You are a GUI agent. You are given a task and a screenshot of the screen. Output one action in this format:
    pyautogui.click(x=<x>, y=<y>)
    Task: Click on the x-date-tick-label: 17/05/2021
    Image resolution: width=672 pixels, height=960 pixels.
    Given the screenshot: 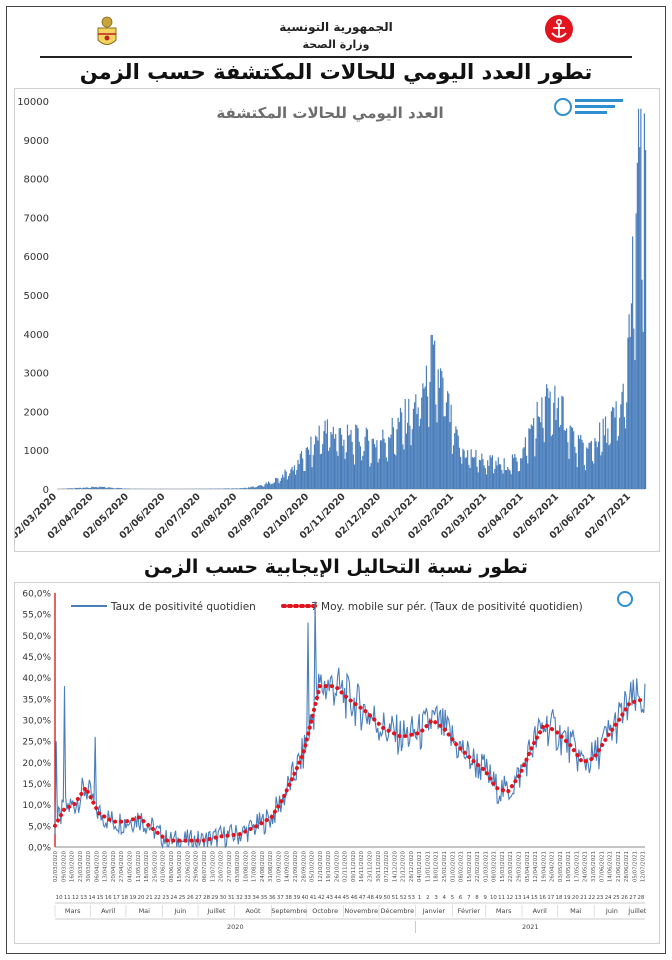 What is the action you would take?
    pyautogui.click(x=577, y=866)
    